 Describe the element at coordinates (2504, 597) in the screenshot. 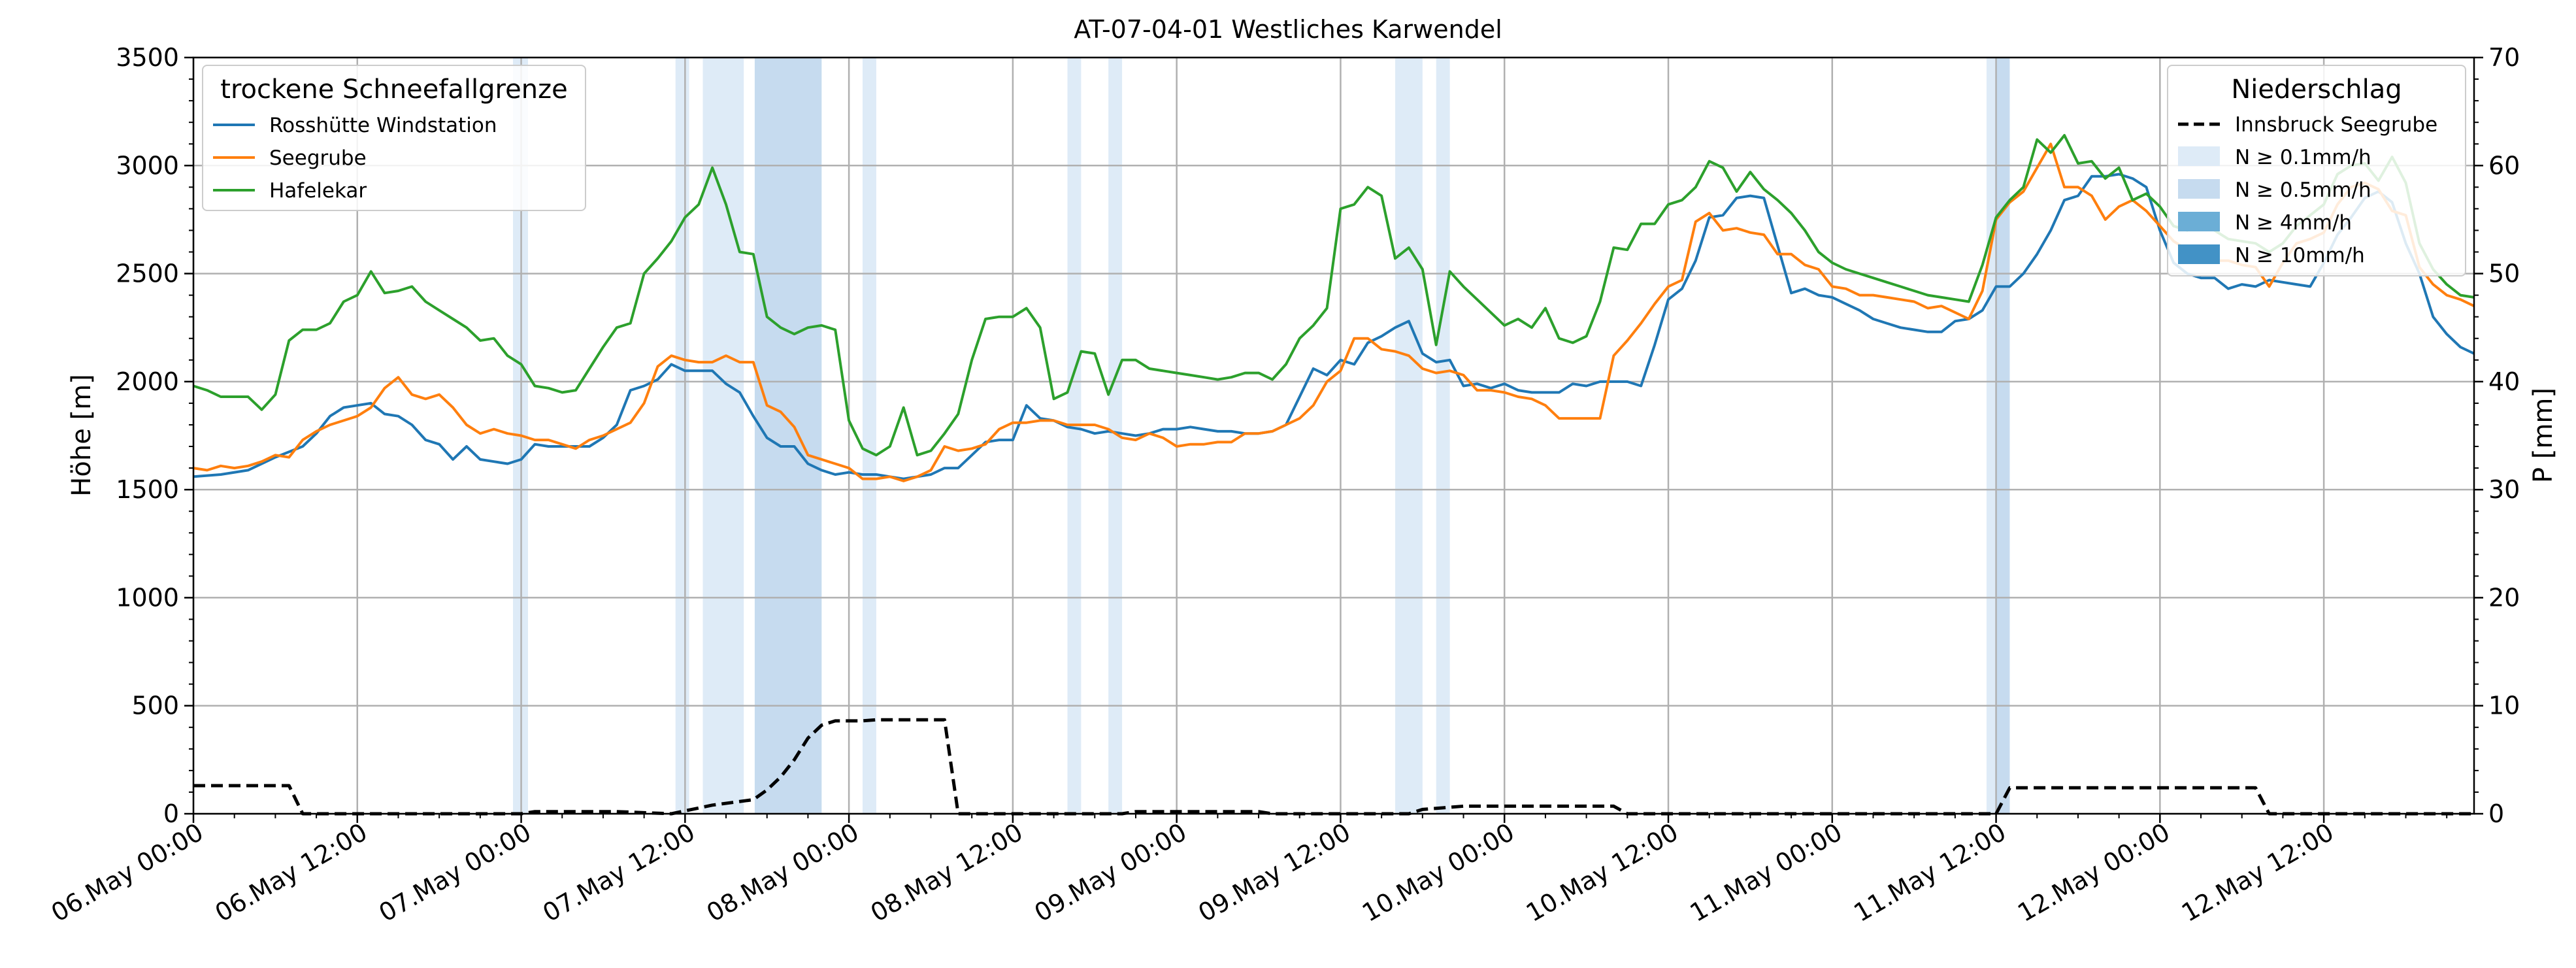

I see `y-tick-label-right: 20` at that location.